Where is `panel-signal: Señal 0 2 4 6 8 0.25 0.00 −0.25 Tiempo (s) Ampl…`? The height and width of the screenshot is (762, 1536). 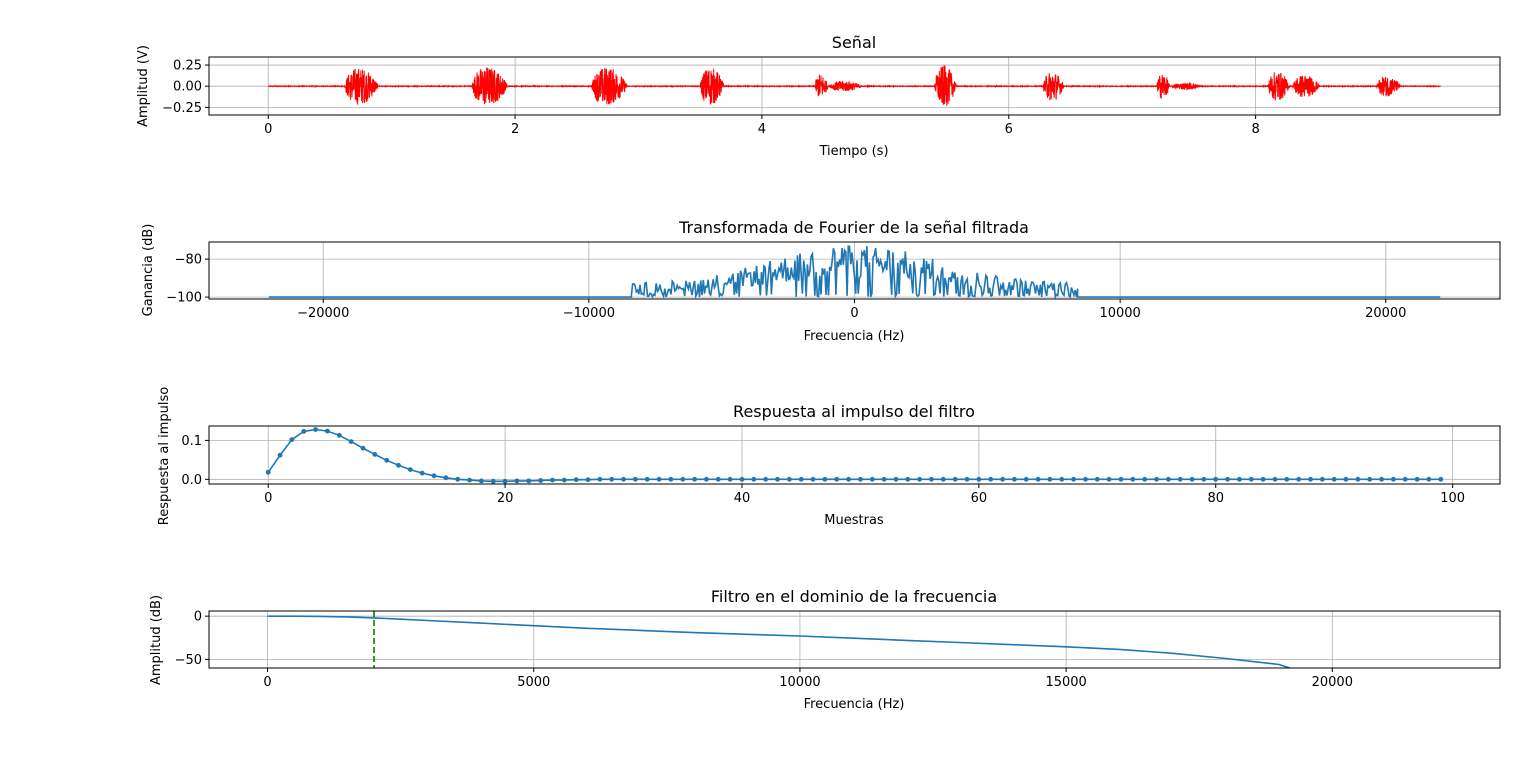 panel-signal: Señal 0 2 4 6 8 0.25 0.00 −0.25 Tiempo (s) Ampl… is located at coordinates (818, 96).